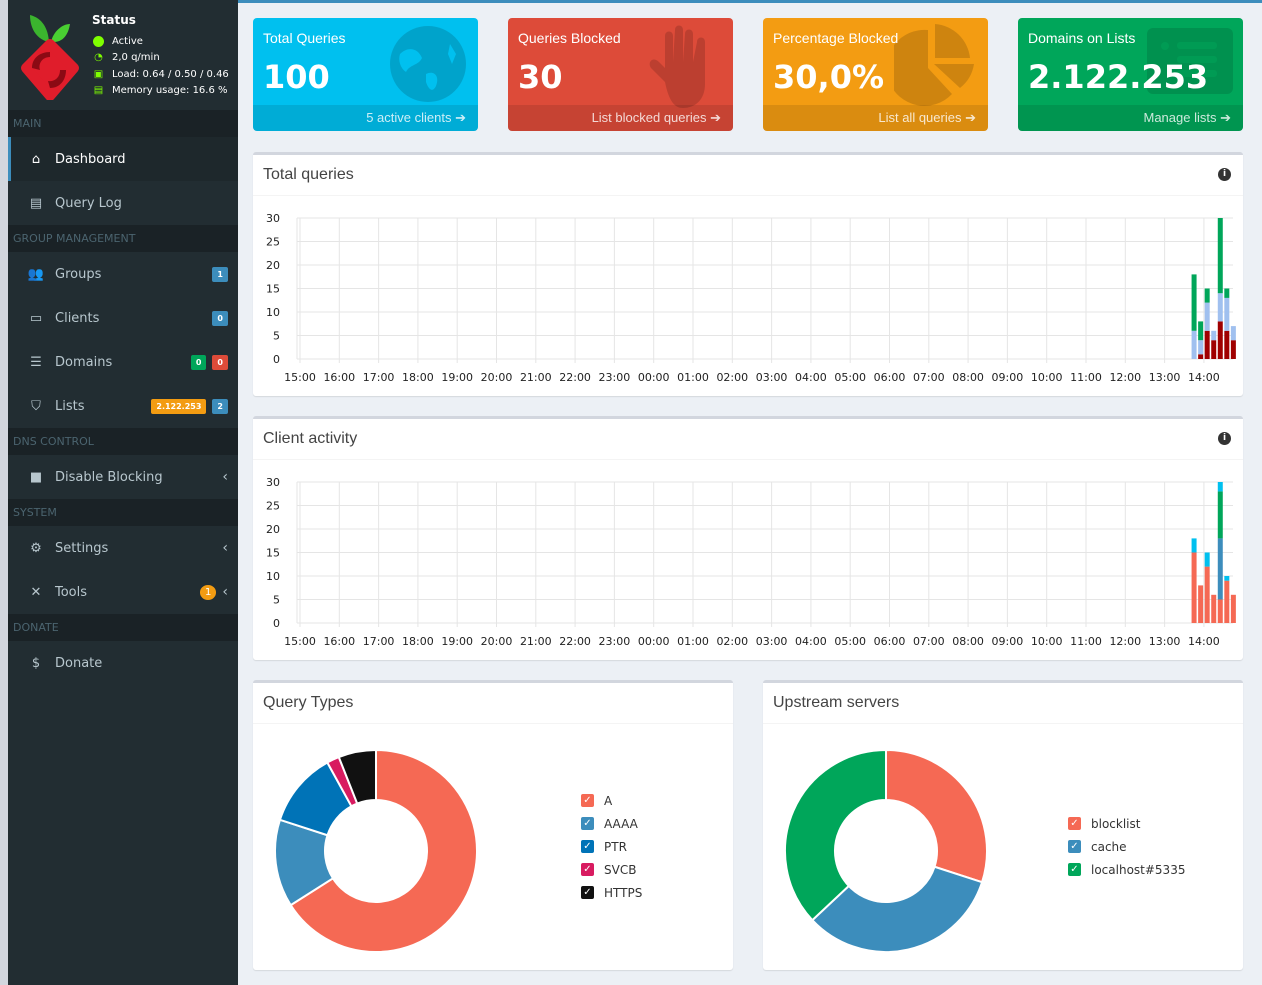  I want to click on x-tick-label: 12:00, so click(1125, 641).